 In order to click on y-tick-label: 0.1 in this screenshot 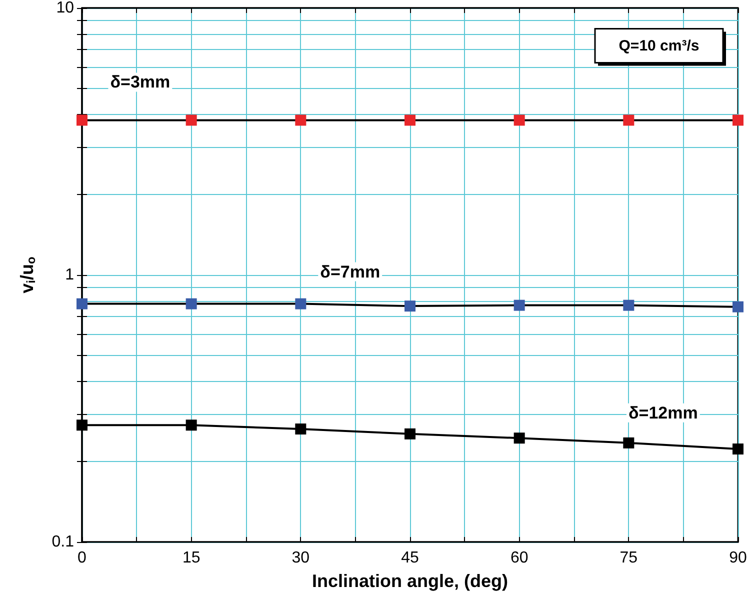, I will do `click(63, 542)`.